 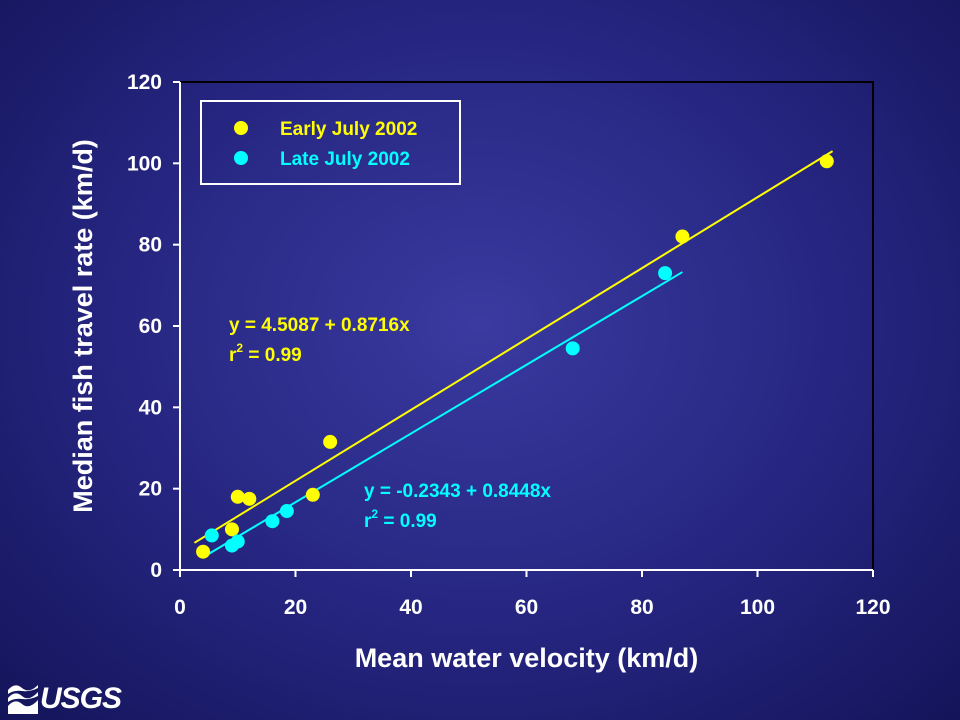 What do you see at coordinates (150, 407) in the screenshot?
I see `y-tick-label: 40` at bounding box center [150, 407].